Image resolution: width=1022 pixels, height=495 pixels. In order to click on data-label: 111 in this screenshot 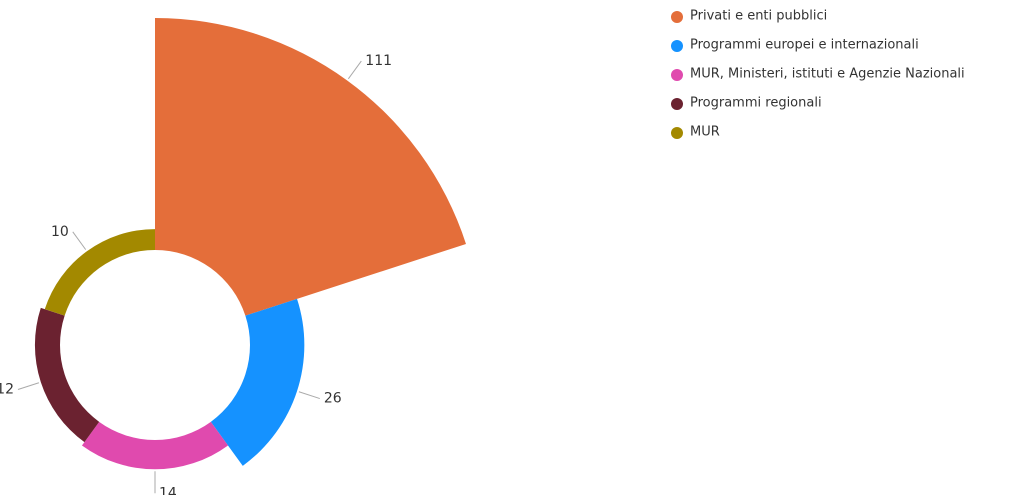, I will do `click(378, 61)`.